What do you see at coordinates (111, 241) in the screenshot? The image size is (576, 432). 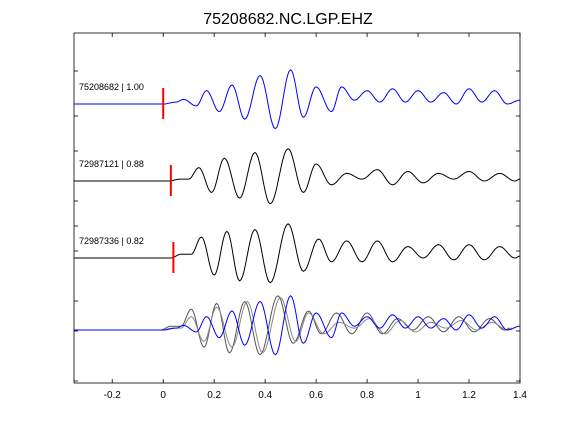 I see `trace-label-3: 72987336 | 0.82` at bounding box center [111, 241].